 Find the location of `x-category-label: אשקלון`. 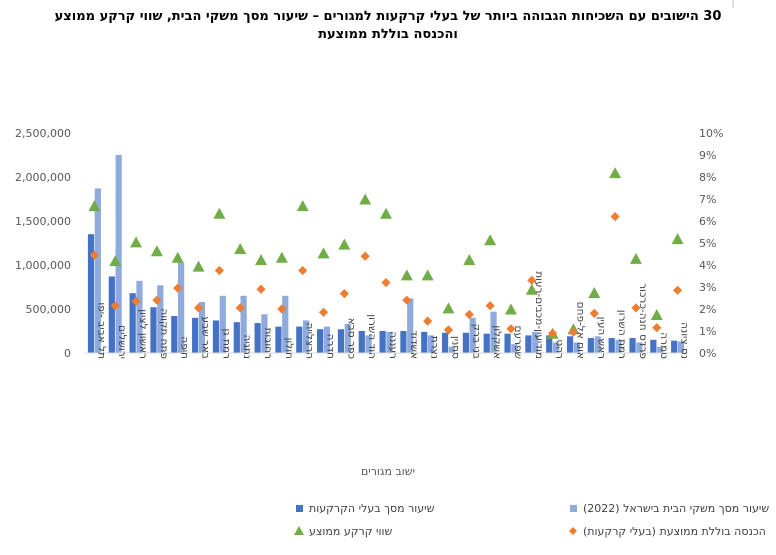

x-category-label: אשקלון is located at coordinates (497, 342).